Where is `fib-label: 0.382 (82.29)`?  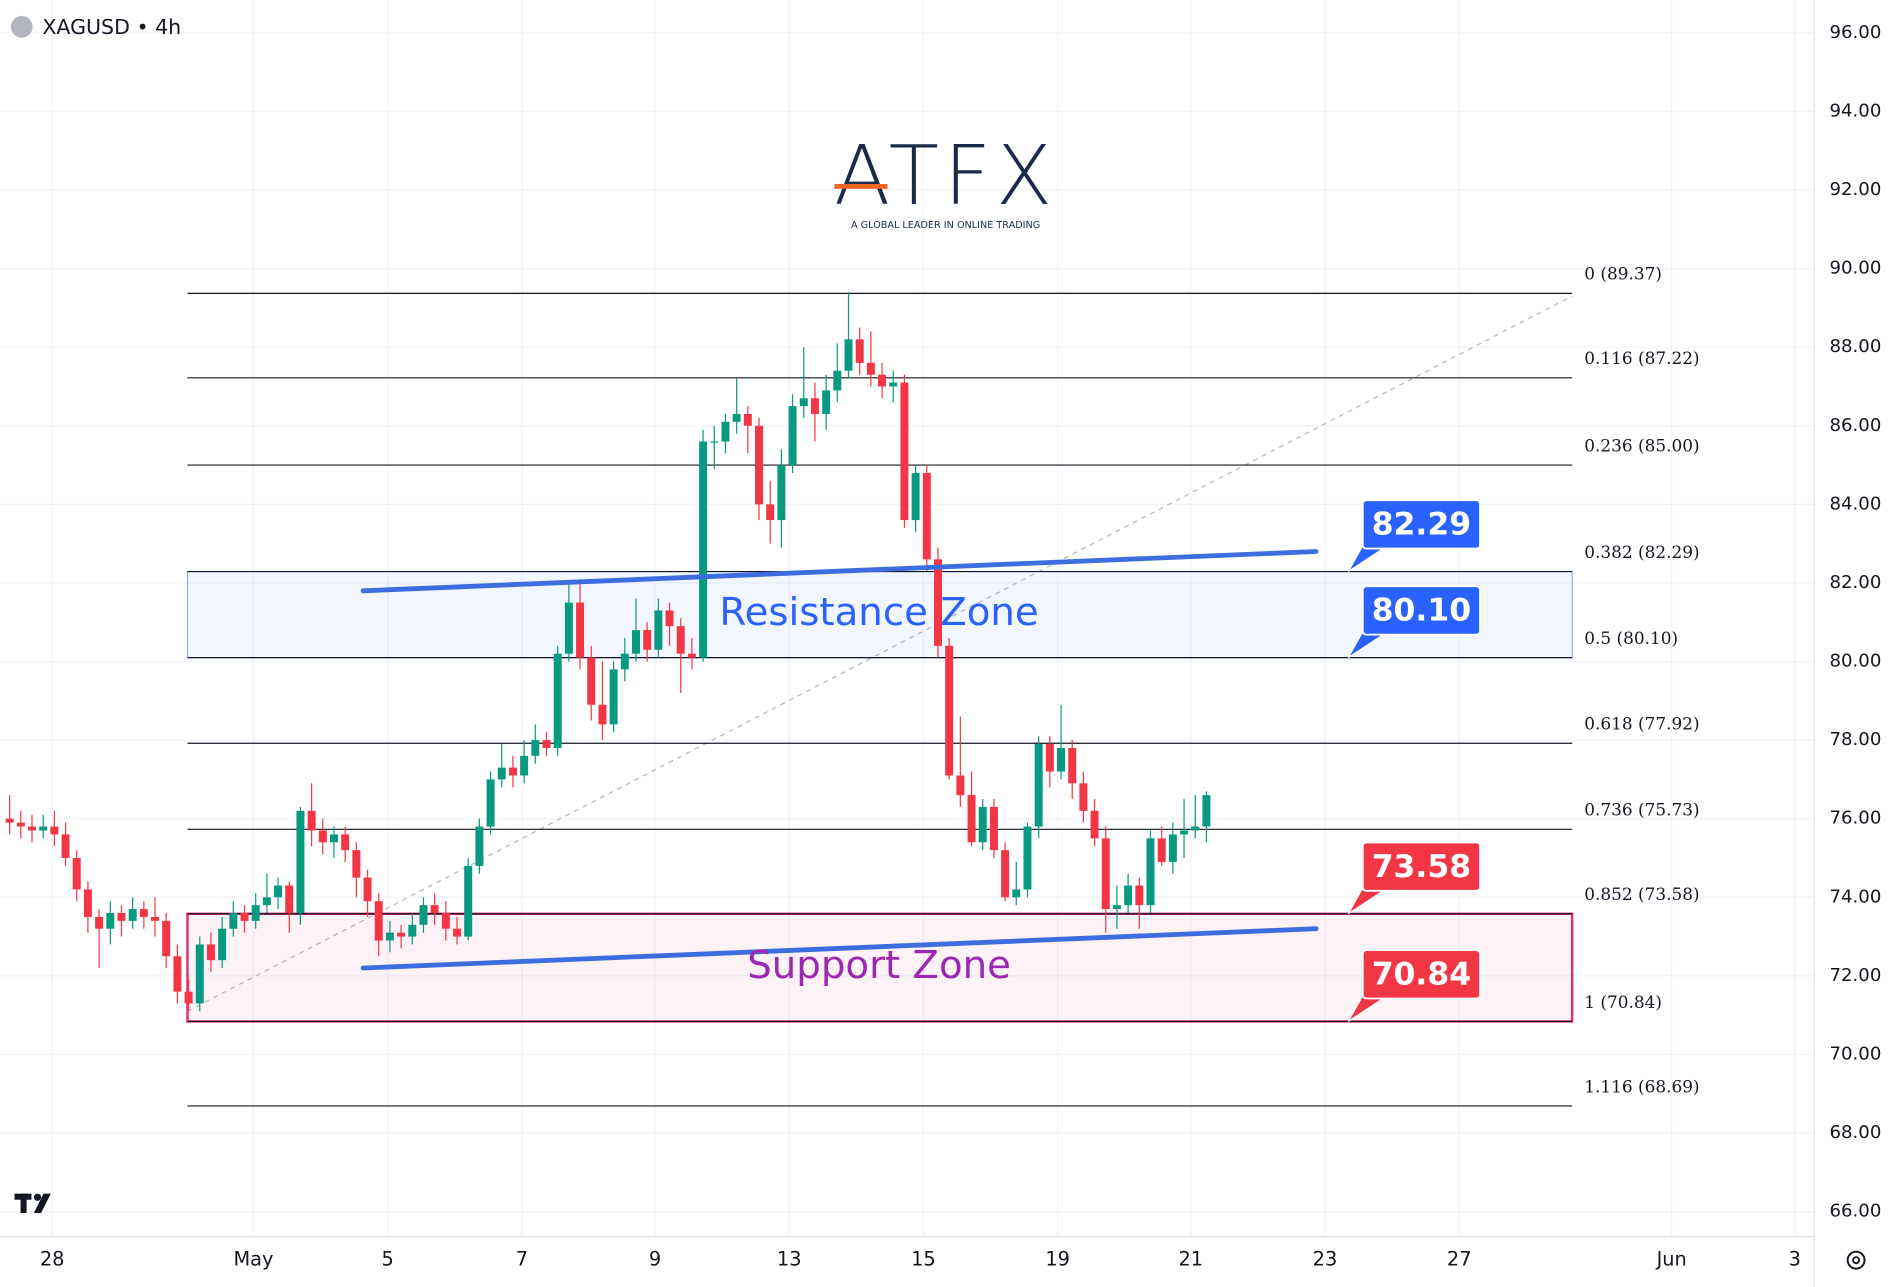
fib-label: 0.382 (82.29) is located at coordinates (1641, 552).